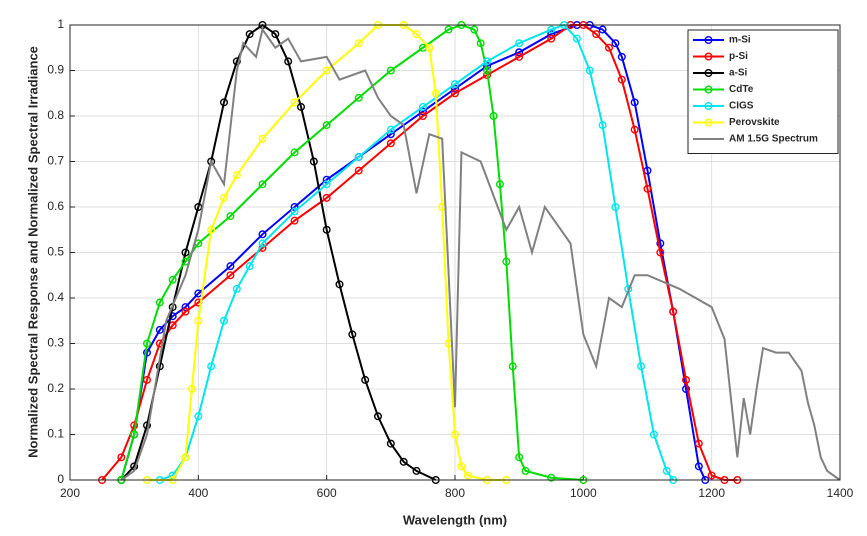 This screenshot has width=867, height=536. I want to click on x-tick-label: 400, so click(198, 493).